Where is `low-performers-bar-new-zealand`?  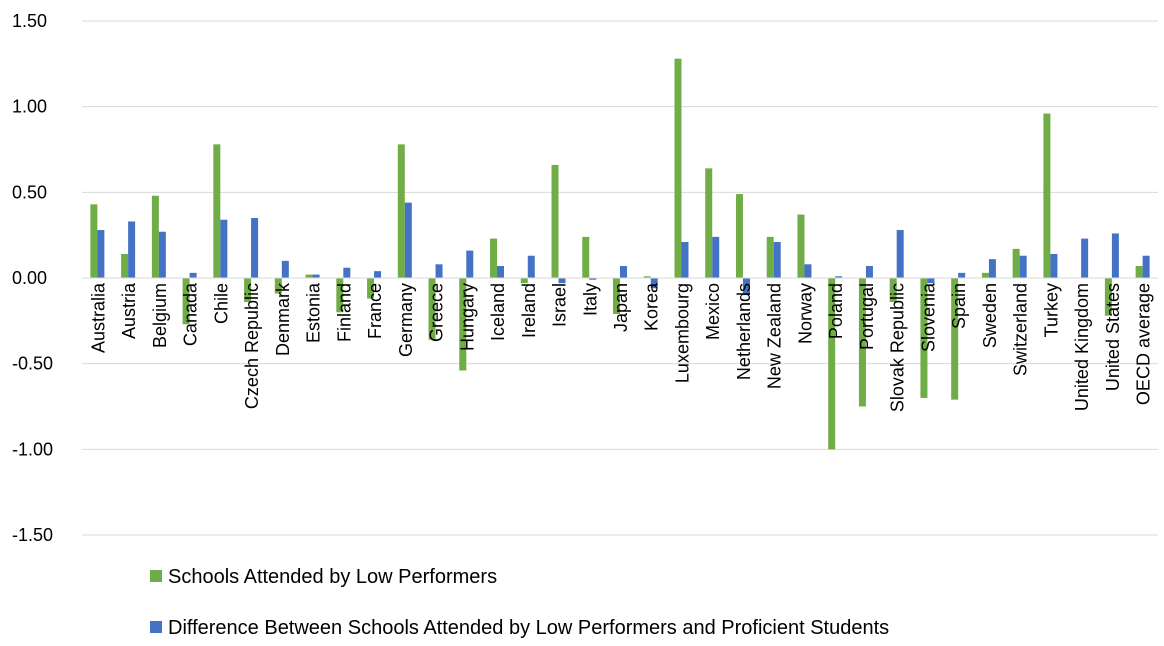
low-performers-bar-new-zealand is located at coordinates (770, 257).